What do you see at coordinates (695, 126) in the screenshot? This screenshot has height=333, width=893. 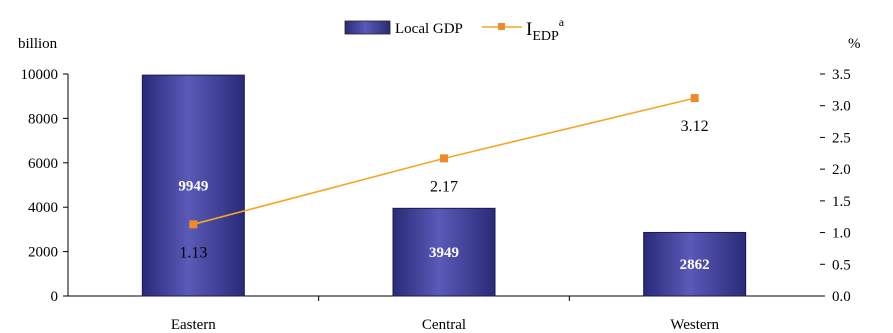 I see `iedp-point-label: 3.12` at bounding box center [695, 126].